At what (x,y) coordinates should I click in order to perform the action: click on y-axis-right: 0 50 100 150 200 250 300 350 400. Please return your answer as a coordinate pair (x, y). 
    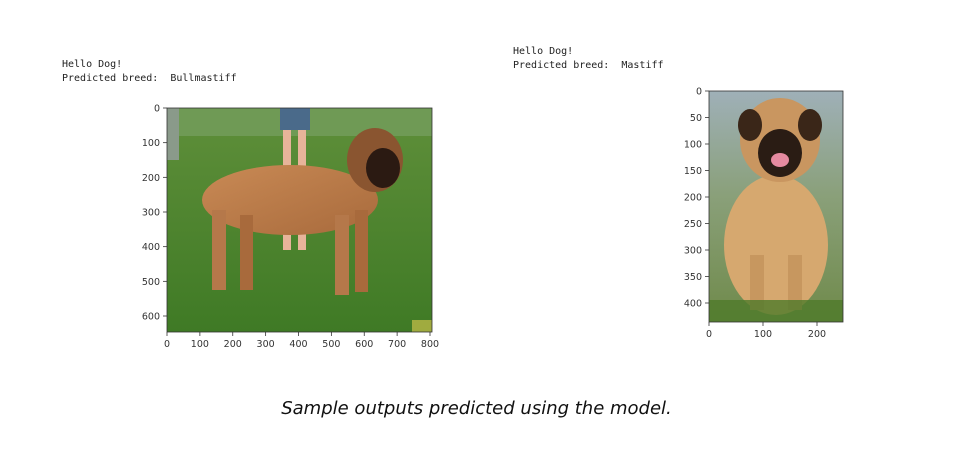
    Looking at the image, I should click on (696, 198).